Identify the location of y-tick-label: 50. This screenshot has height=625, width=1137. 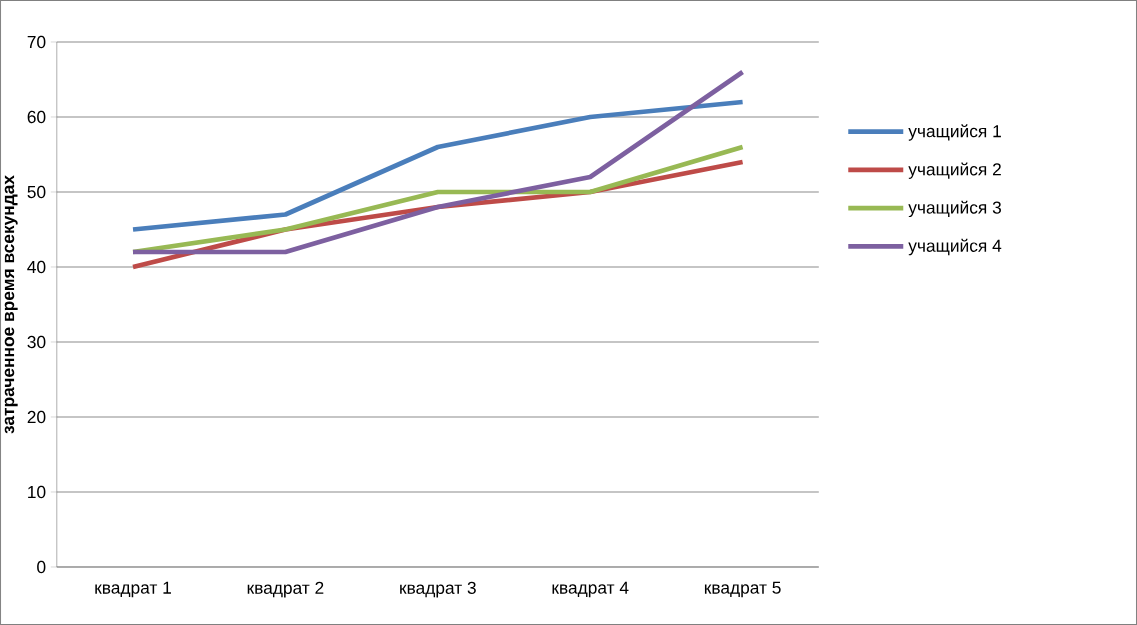
(36, 192).